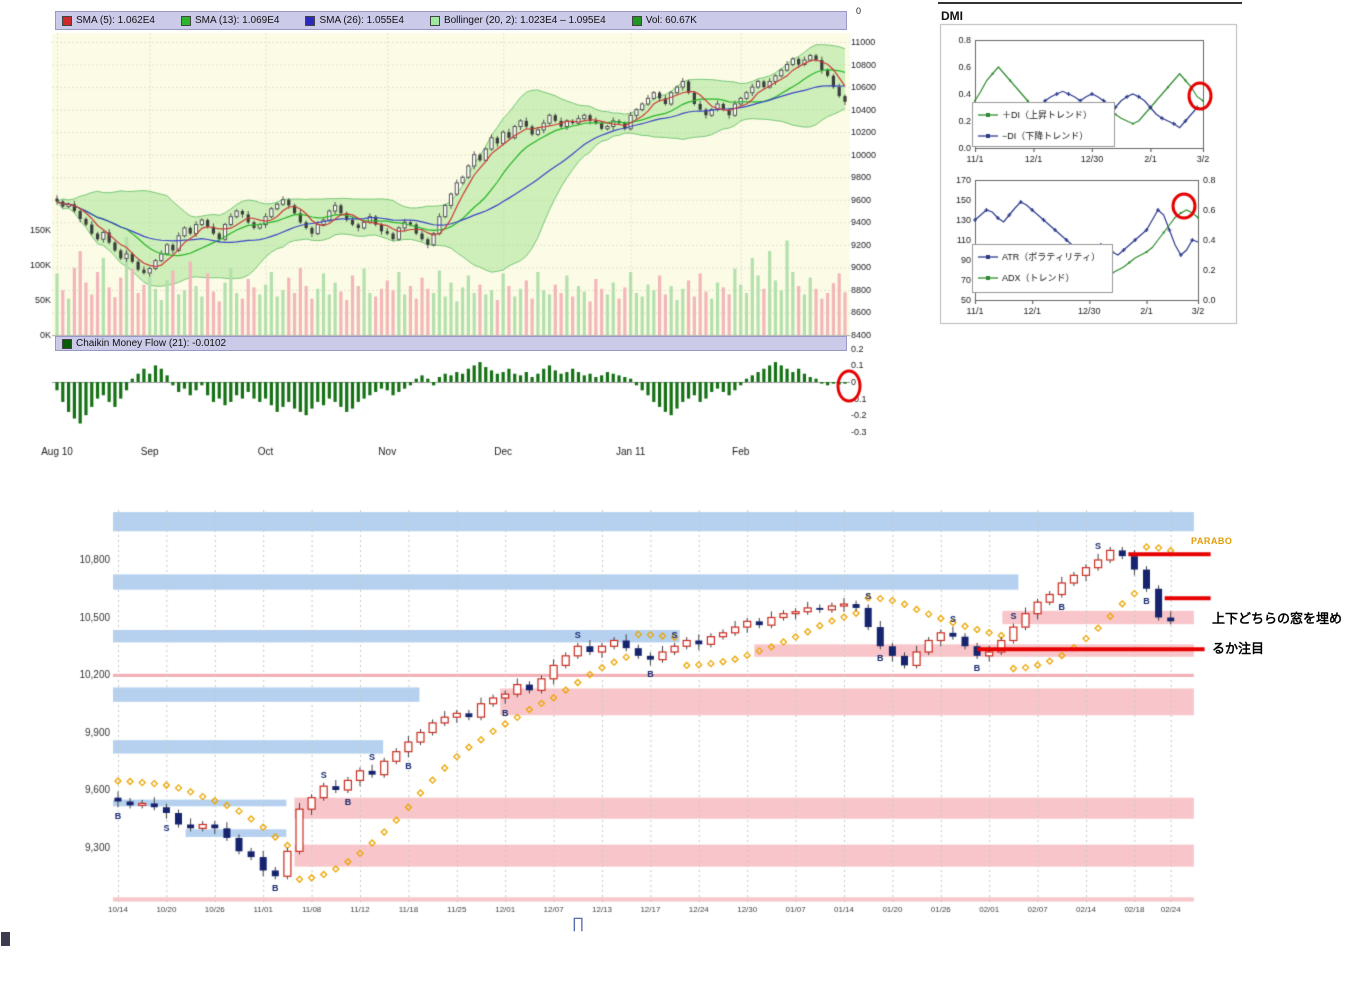 The height and width of the screenshot is (1002, 1370). Describe the element at coordinates (1238, 648) in the screenshot. I see `window-note-line2: るか注目` at that location.